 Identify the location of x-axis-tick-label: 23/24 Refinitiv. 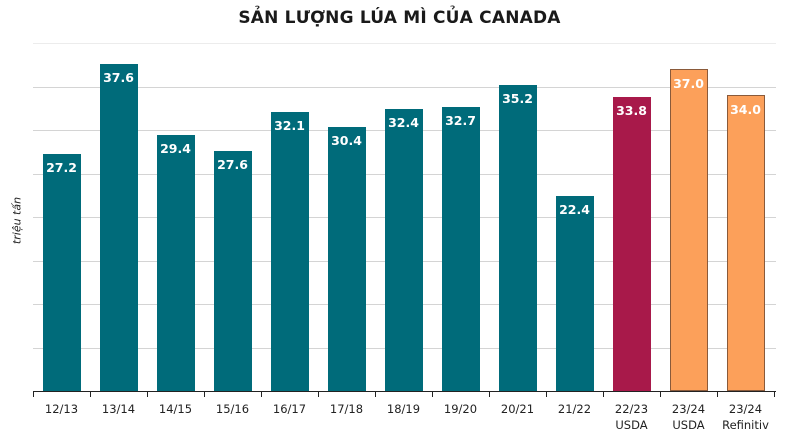
(745, 417).